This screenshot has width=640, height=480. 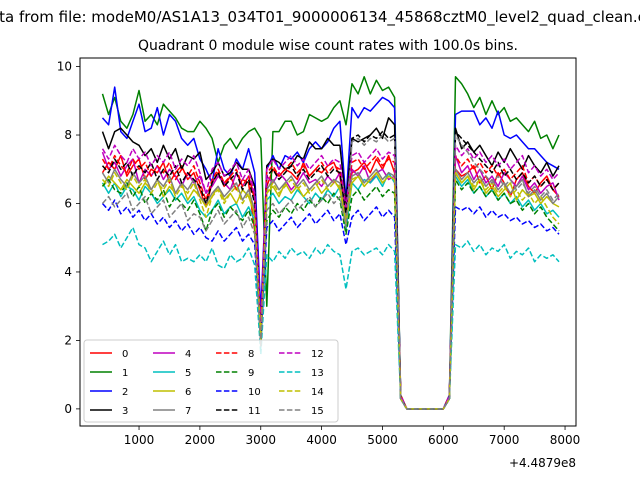 I want to click on legend-label-10: 10, so click(x=254, y=392).